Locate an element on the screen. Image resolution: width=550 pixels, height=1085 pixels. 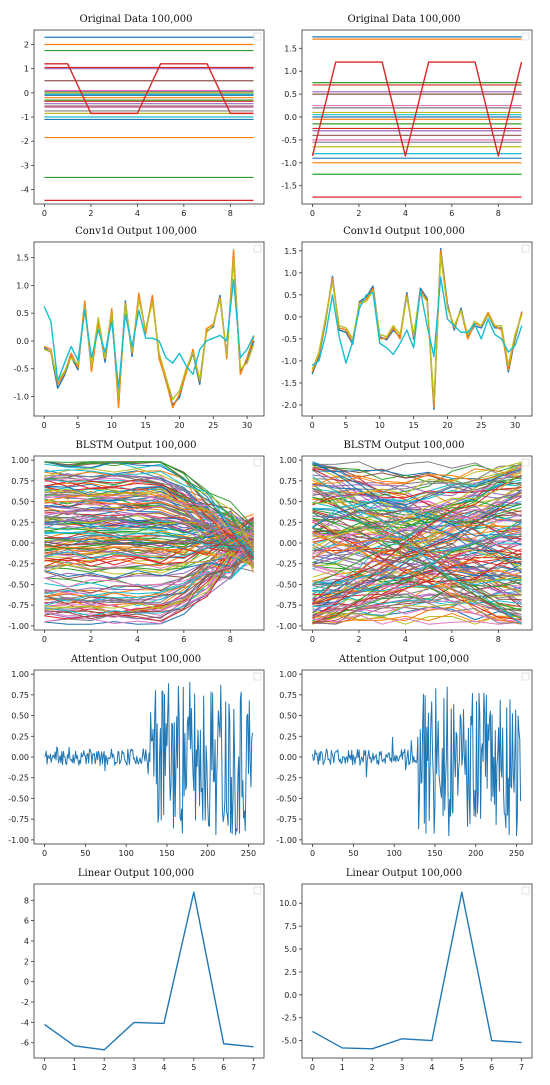
chart-title: Conv1d Output 100,000 is located at coordinates (404, 231).